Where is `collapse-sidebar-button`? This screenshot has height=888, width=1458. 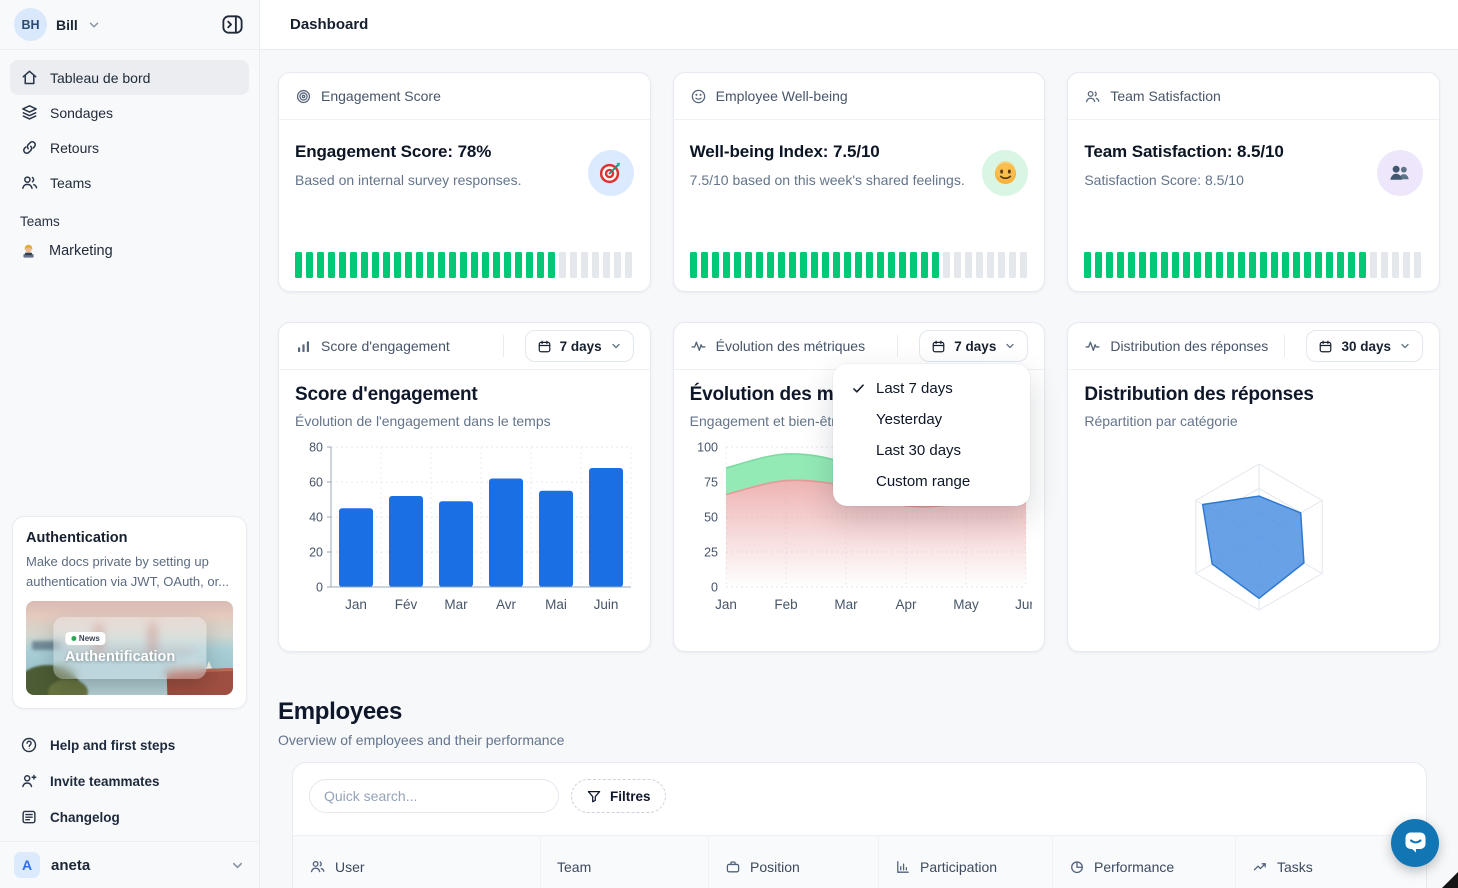 collapse-sidebar-button is located at coordinates (232, 24).